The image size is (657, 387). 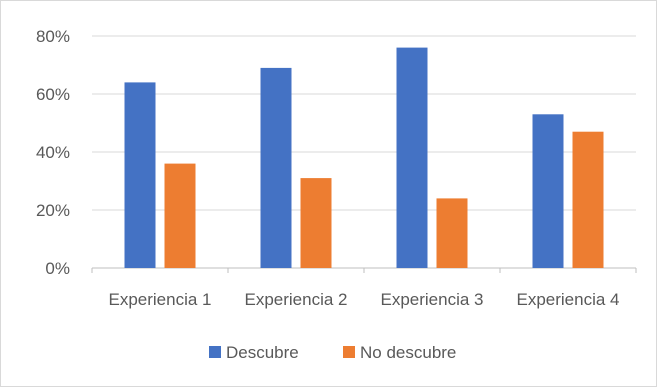 I want to click on x-tick-label: Experiencia 3, so click(x=431, y=299).